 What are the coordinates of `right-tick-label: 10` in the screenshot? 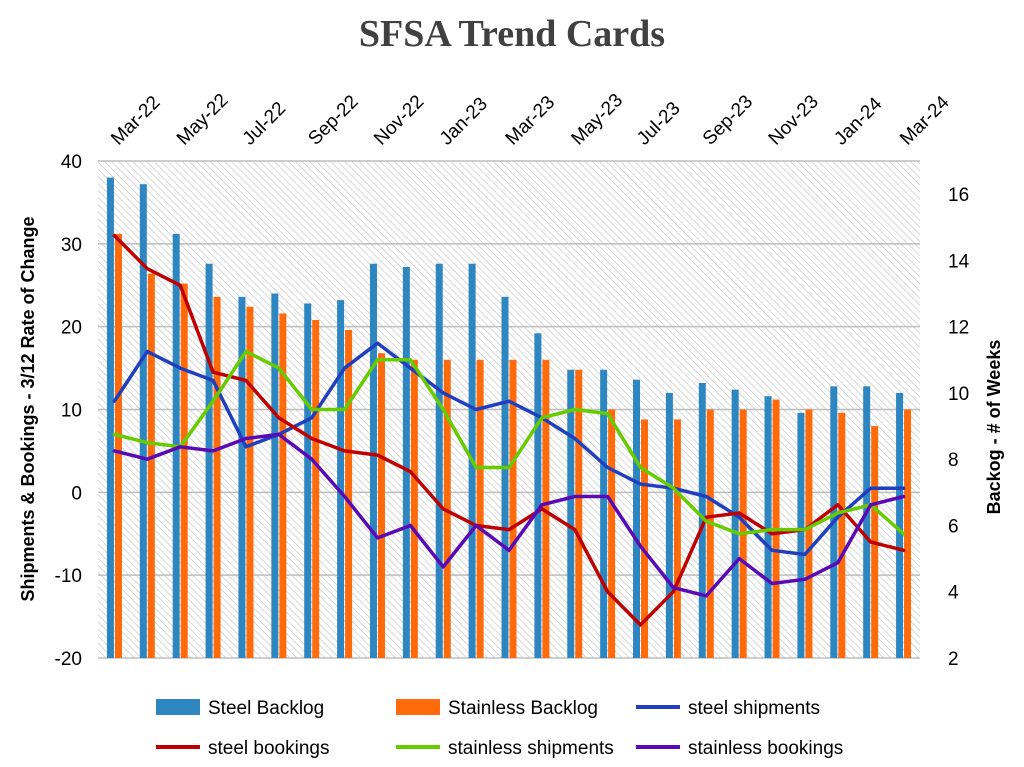 It's located at (958, 394).